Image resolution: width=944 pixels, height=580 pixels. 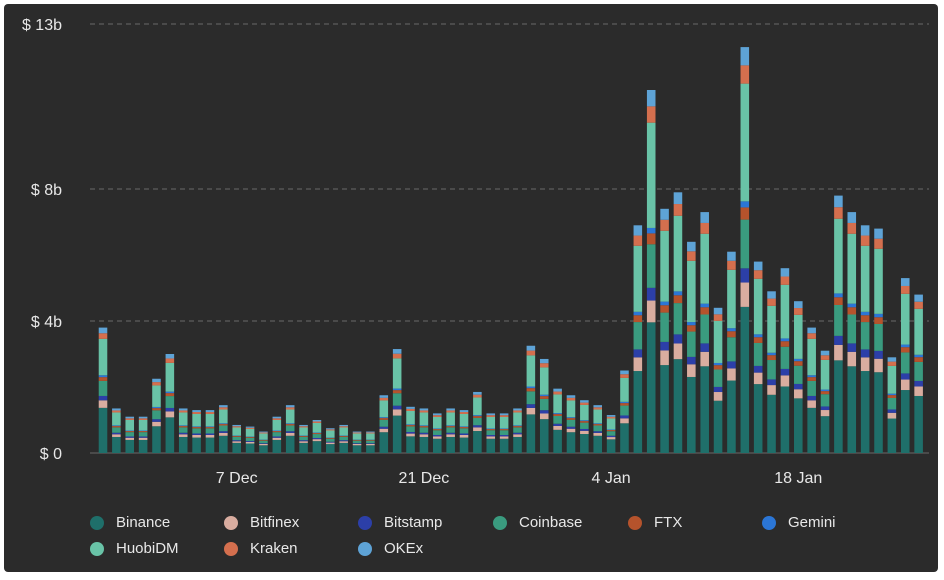 I want to click on legend-item-okex: OKEx, so click(x=390, y=548).